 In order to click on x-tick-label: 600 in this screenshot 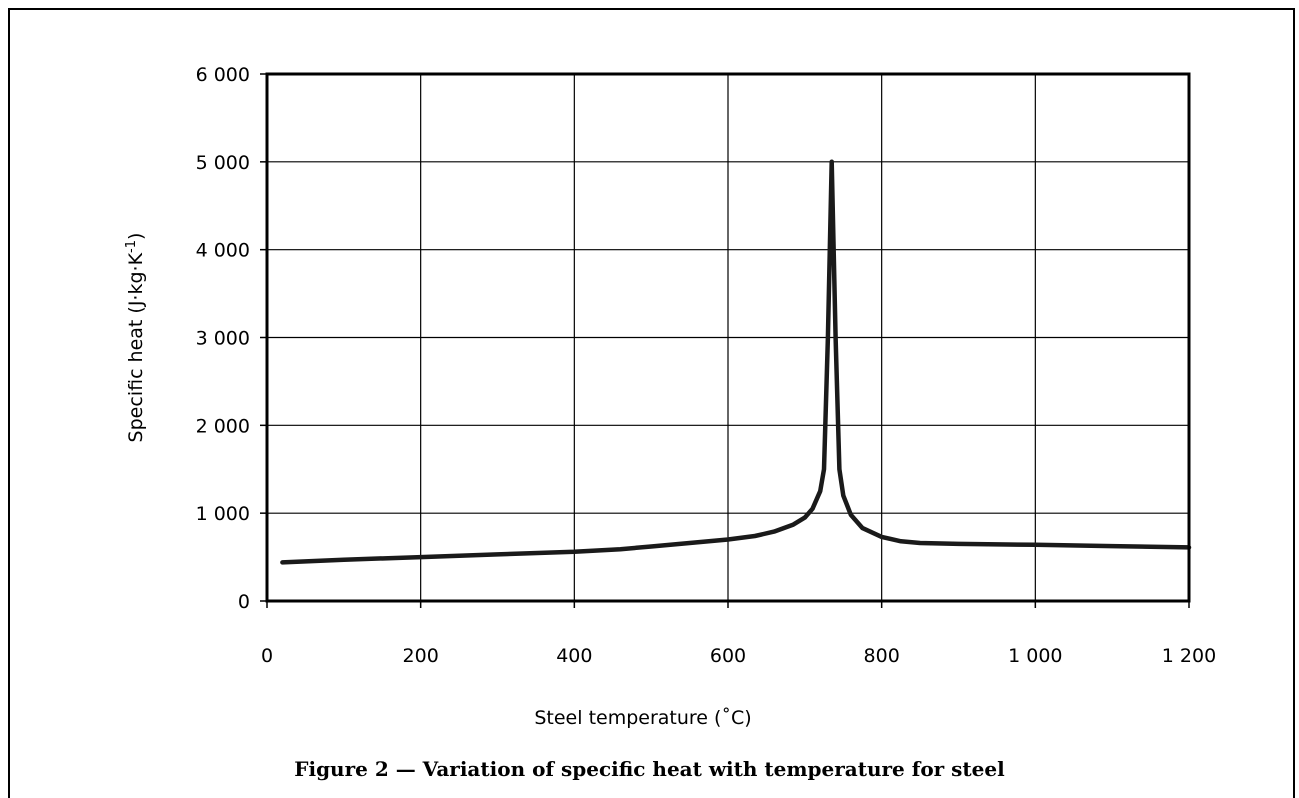, I will do `click(728, 656)`.